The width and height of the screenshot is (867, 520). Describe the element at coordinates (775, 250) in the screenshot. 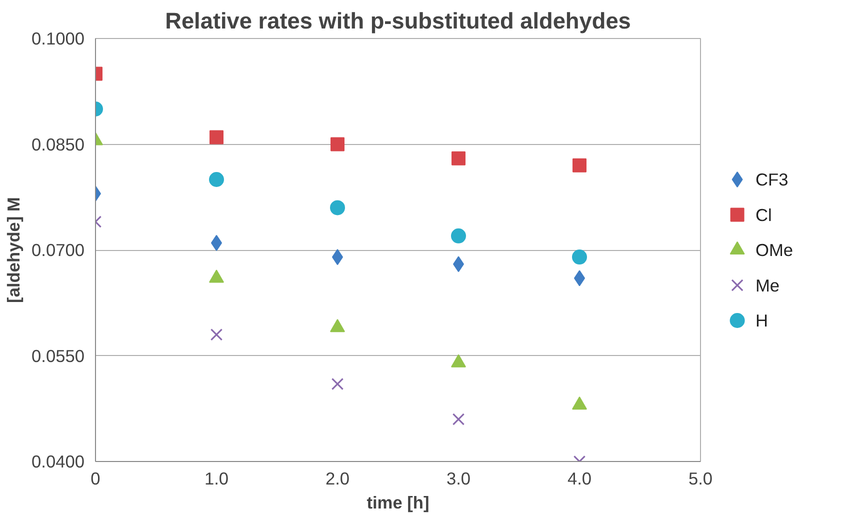

I see `legend-label: OMe` at that location.